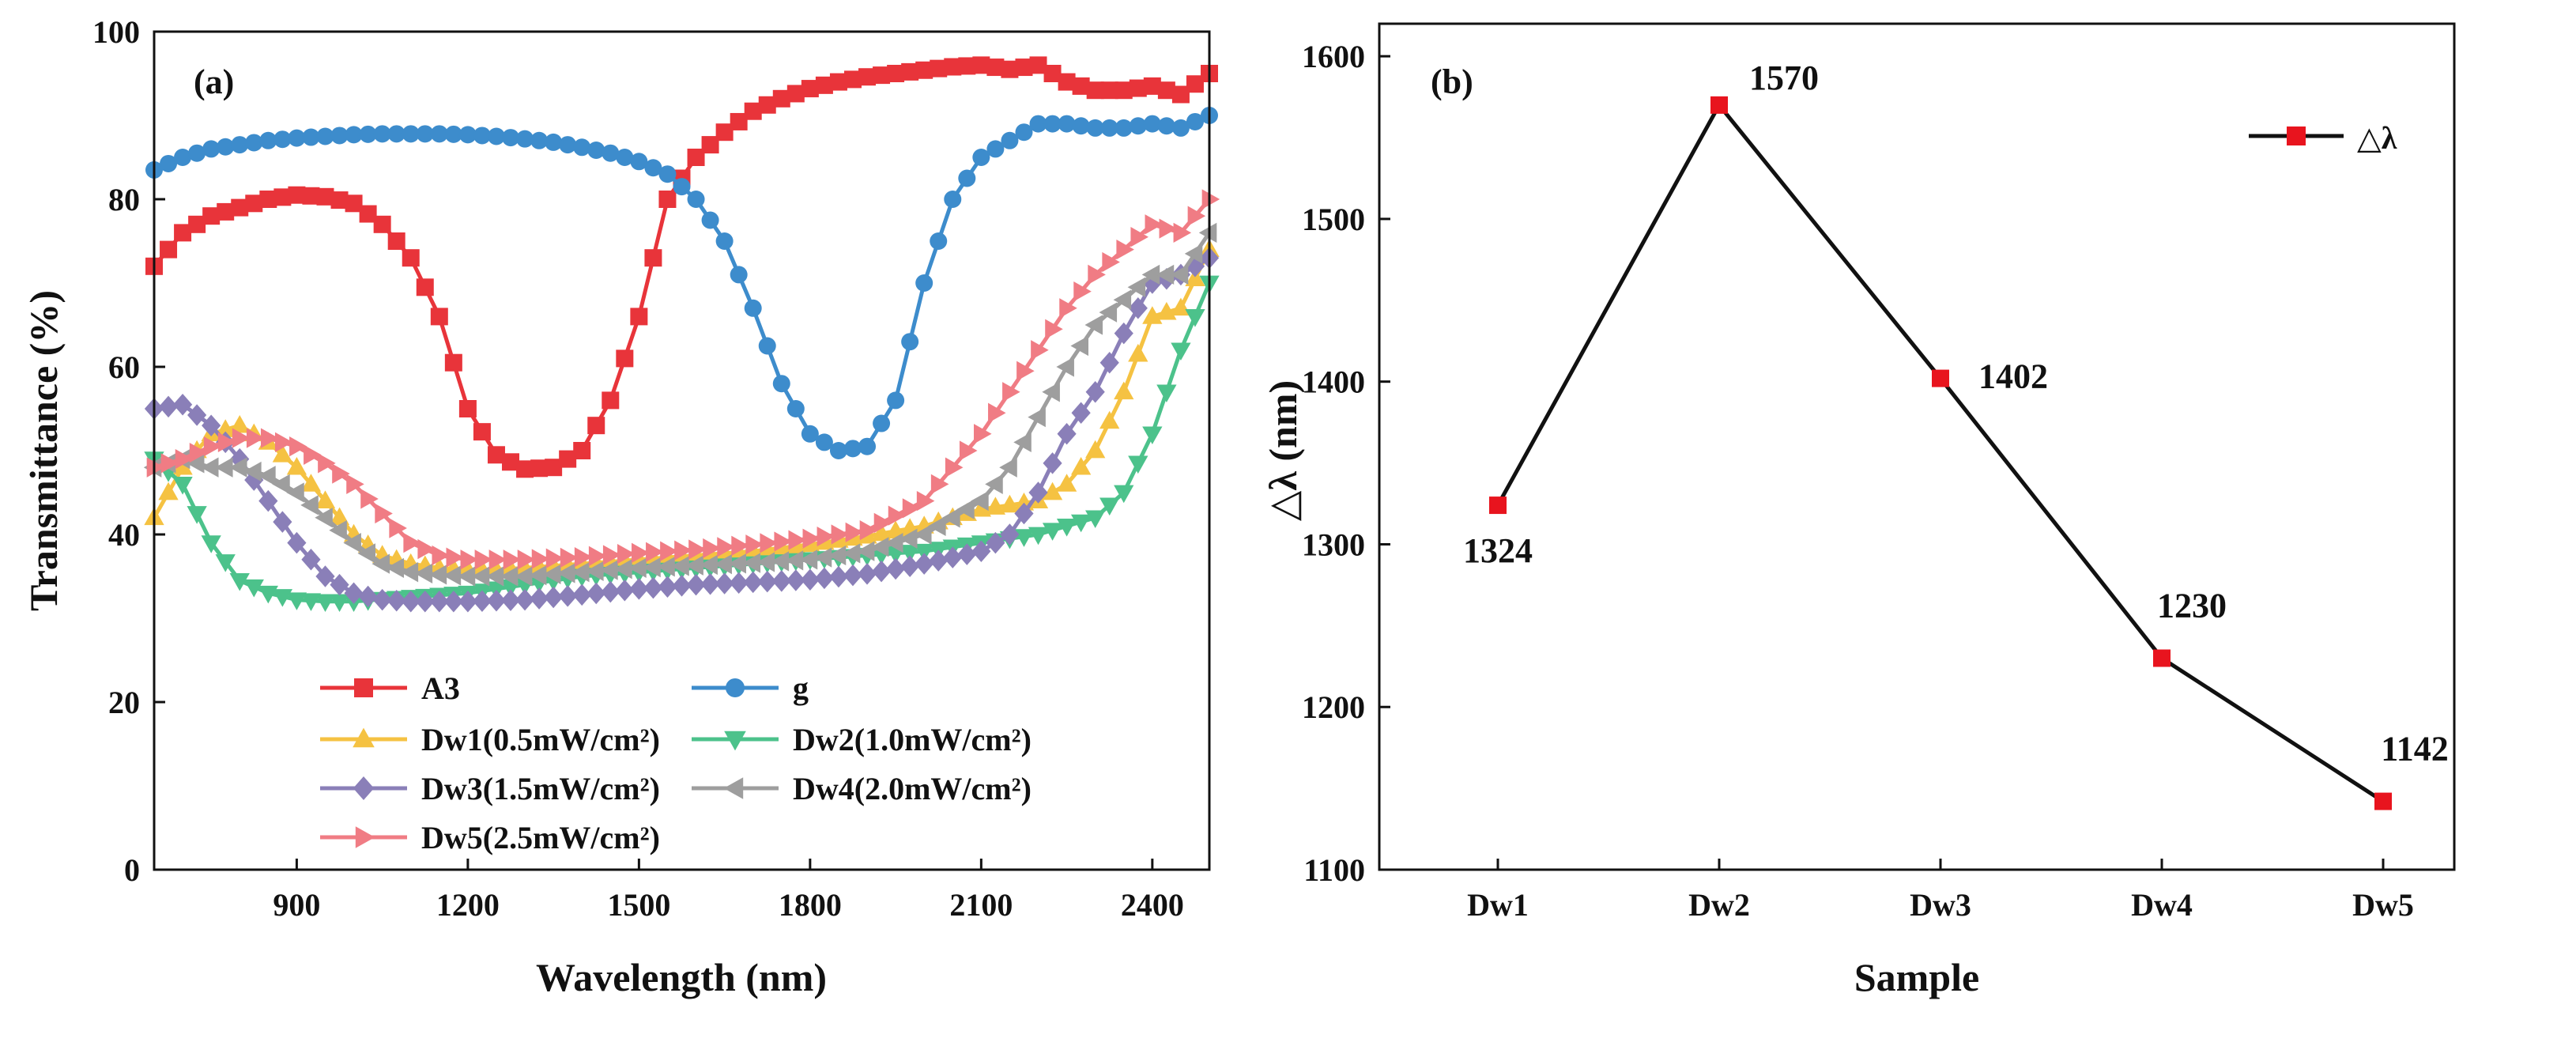 The image size is (2576, 1061). Describe the element at coordinates (913, 739) in the screenshot. I see `legend-label: Dw2(1.0mW/cm²)` at that location.